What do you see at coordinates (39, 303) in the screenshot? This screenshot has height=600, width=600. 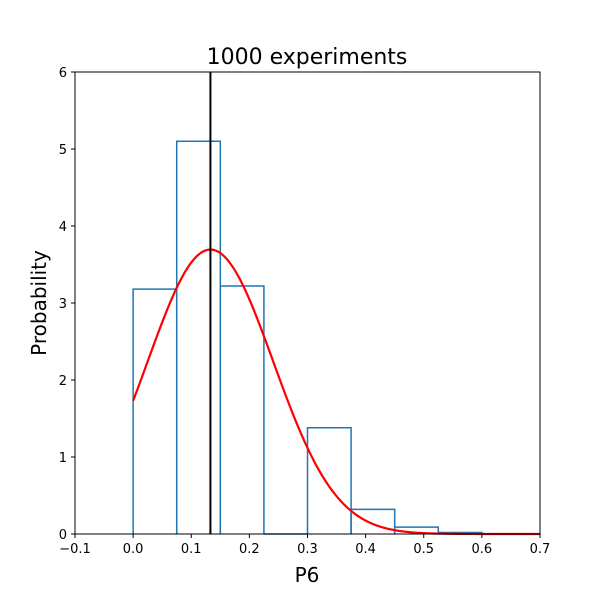 I see `y-axis-label: Probability` at bounding box center [39, 303].